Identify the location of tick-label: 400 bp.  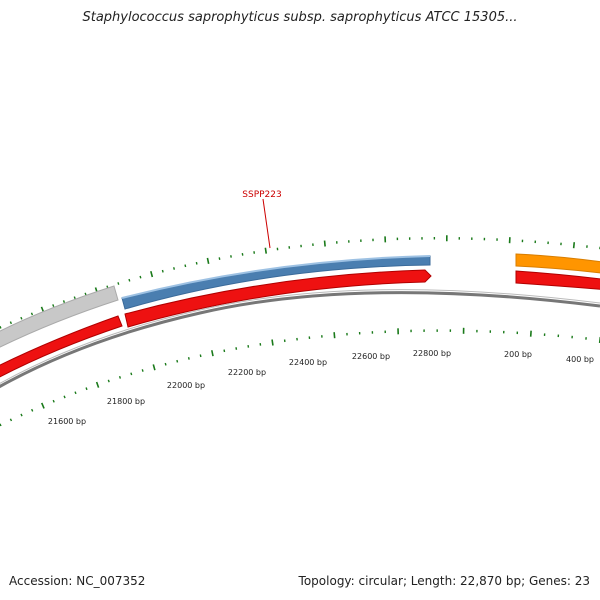
(580, 359).